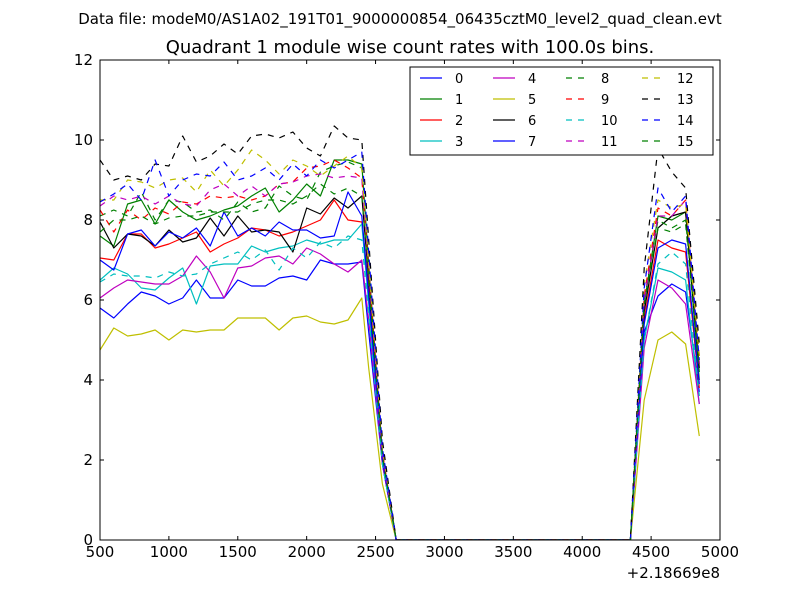 The image size is (800, 604). What do you see at coordinates (532, 79) in the screenshot?
I see `legend-label: 4` at bounding box center [532, 79].